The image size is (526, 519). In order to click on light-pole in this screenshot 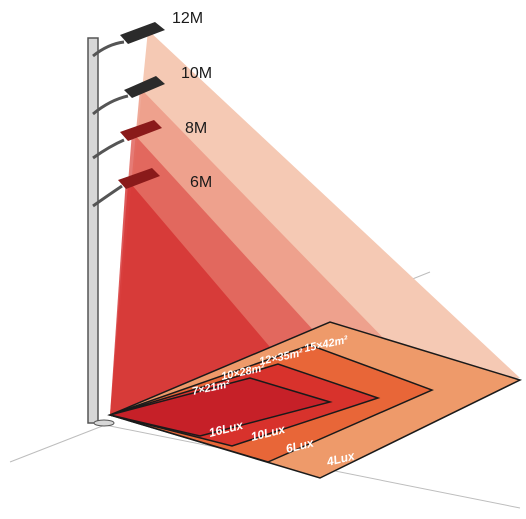, I will do `click(108, 232)`.